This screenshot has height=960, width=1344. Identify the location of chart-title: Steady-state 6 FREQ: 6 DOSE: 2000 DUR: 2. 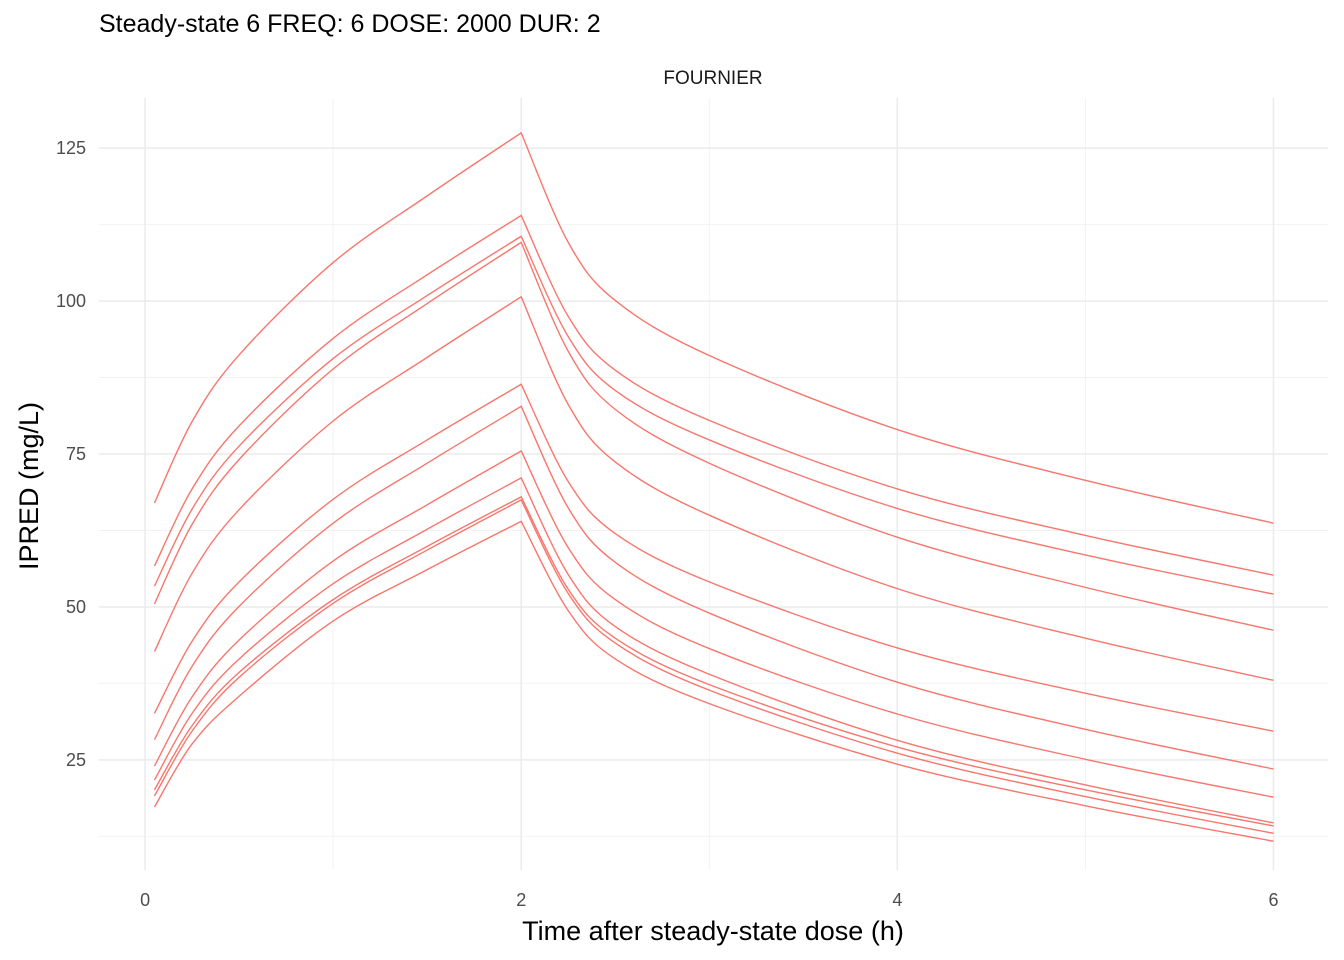
(350, 24).